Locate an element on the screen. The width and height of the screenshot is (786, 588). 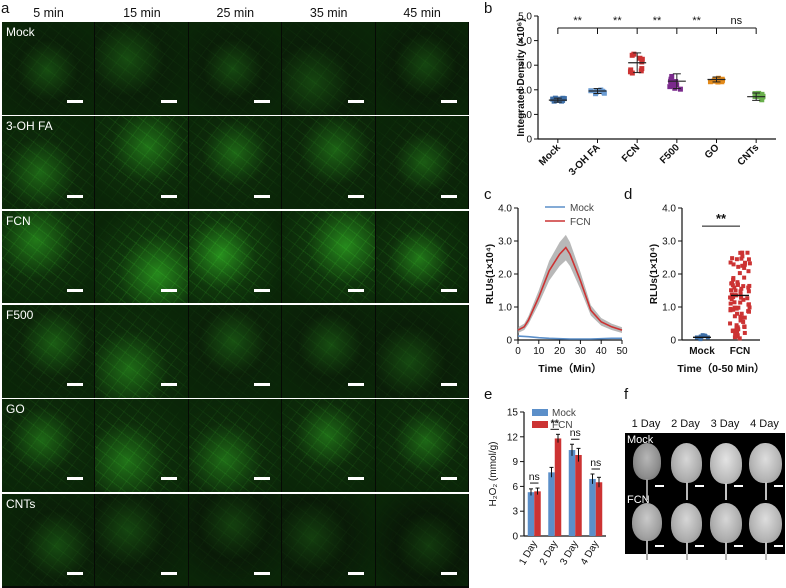
x-tick-label: 3-OH FA is located at coordinates (585, 160).